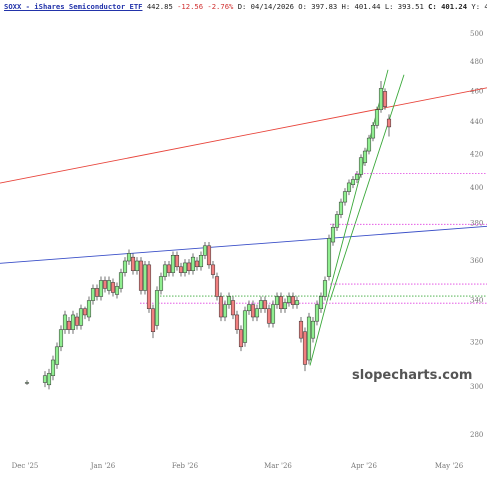 Image resolution: width=487 pixels, height=480 pixels. What do you see at coordinates (476, 62) in the screenshot?
I see `y-tick-label: 480` at bounding box center [476, 62].